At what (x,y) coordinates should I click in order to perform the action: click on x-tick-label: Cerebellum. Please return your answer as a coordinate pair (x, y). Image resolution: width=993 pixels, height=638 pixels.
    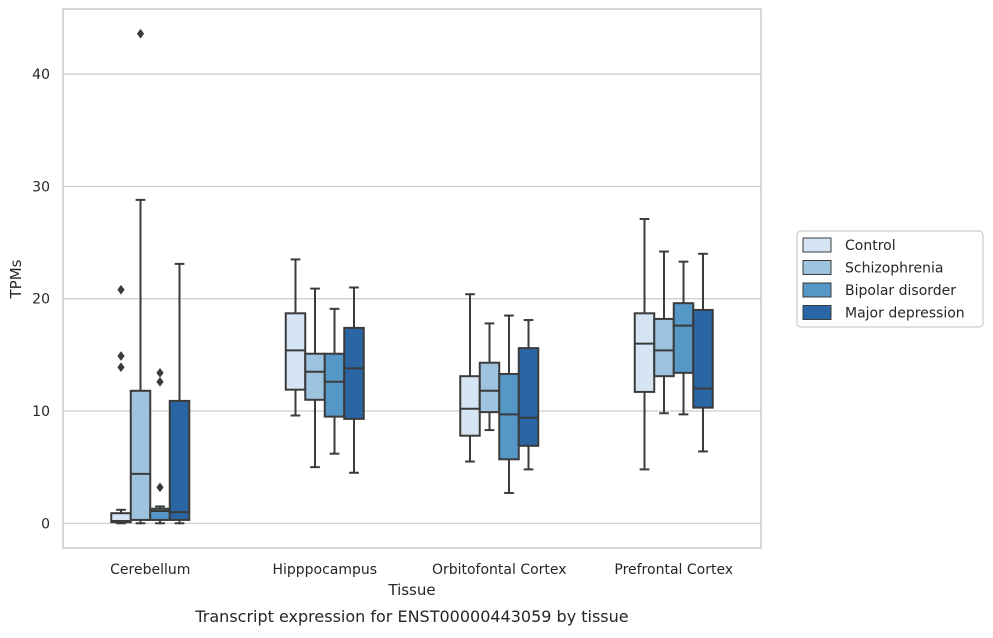
    Looking at the image, I should click on (150, 570).